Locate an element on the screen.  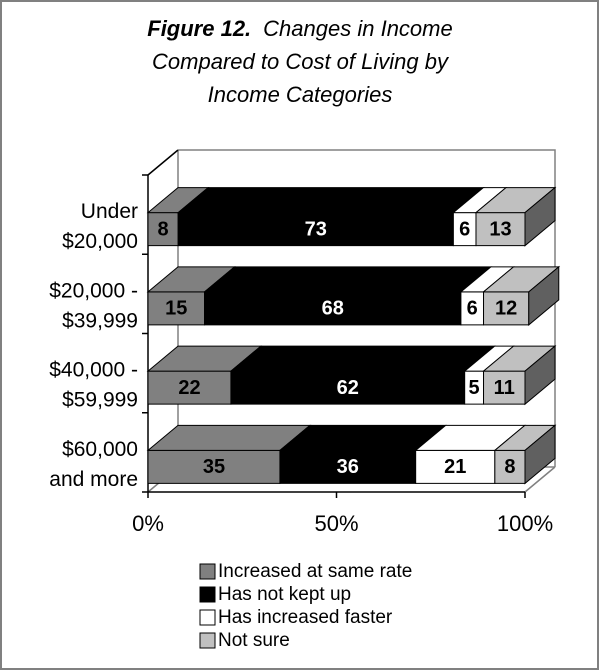
category-line: and more is located at coordinates (93, 478).